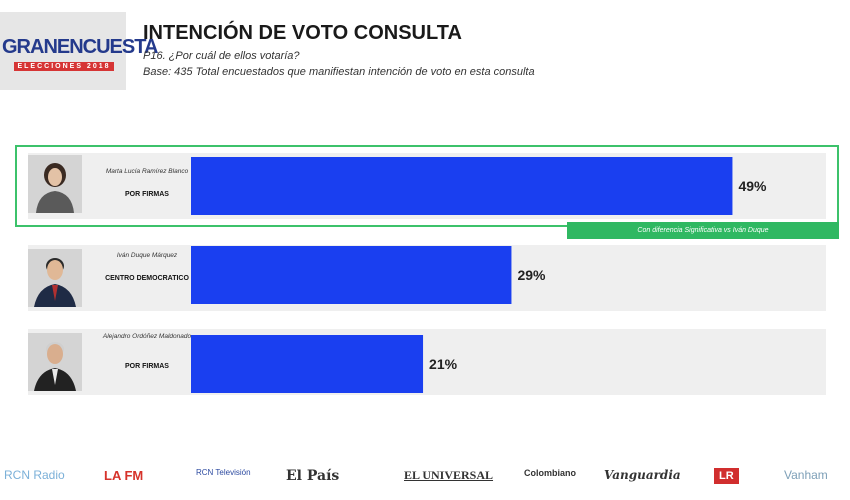 The height and width of the screenshot is (500, 850). What do you see at coordinates (34, 475) in the screenshot?
I see `footer-logo-1: RCN Radio` at bounding box center [34, 475].